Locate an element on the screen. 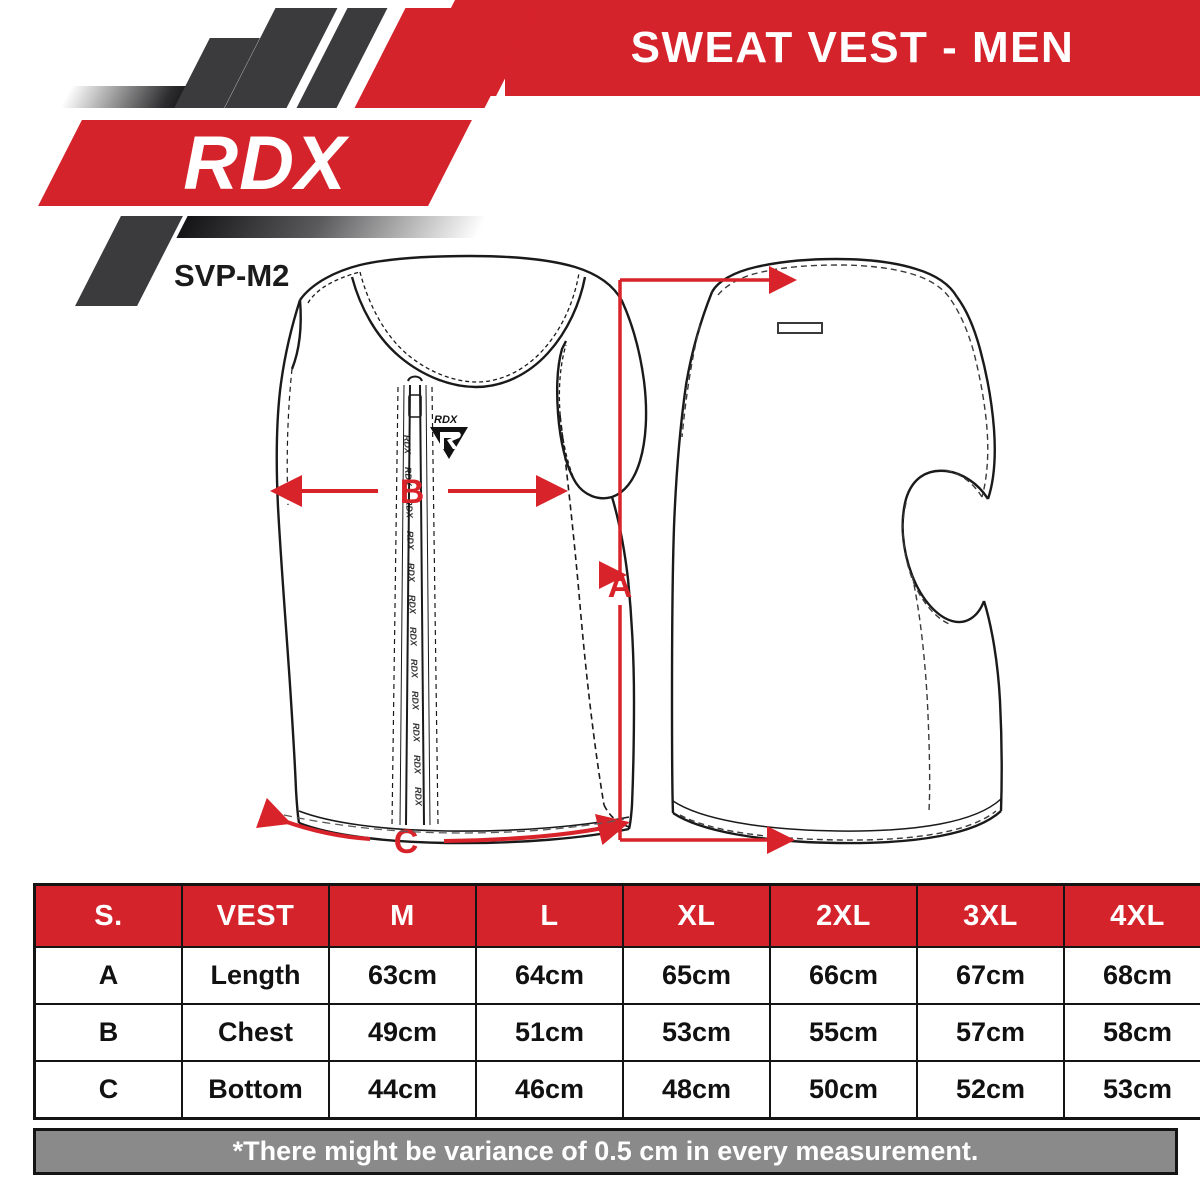 The width and height of the screenshot is (1200, 1200). table-row: C Bottom 44cm 46cm 48cm 50cm 52cm 53cm is located at coordinates (616, 1090).